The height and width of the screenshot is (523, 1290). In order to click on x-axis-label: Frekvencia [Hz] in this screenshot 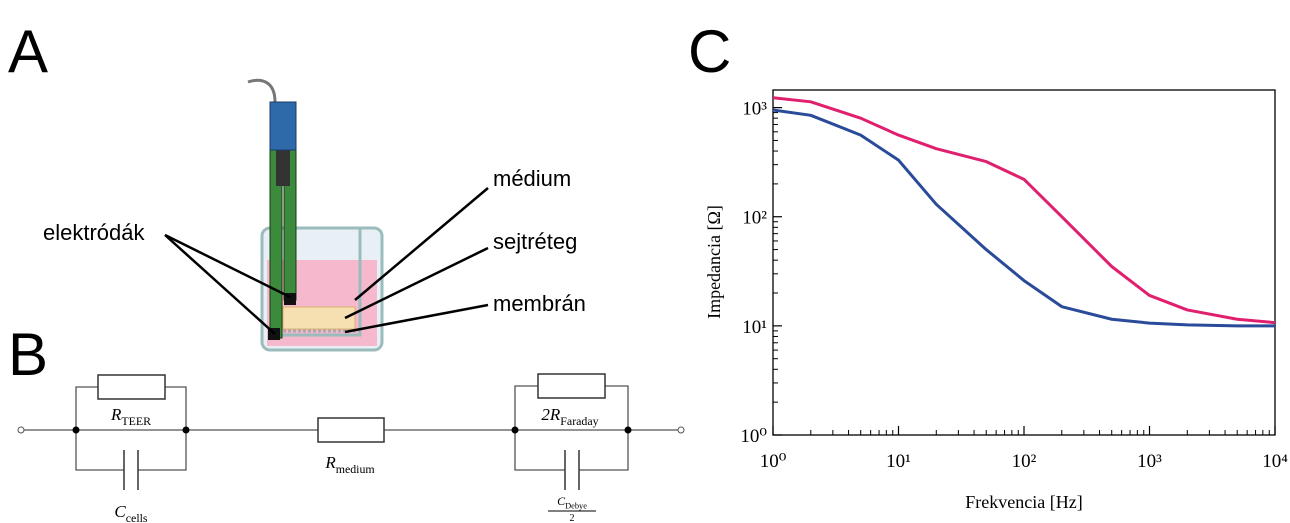, I will do `click(1023, 502)`.